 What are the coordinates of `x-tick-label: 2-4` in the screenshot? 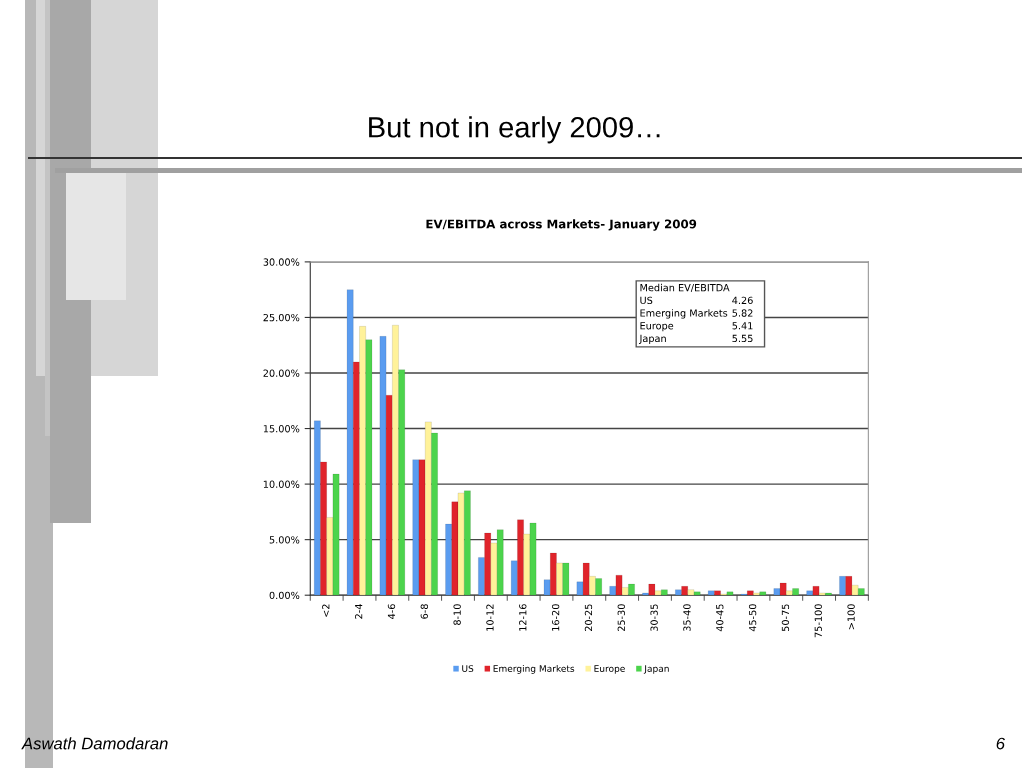 It's located at (358, 611).